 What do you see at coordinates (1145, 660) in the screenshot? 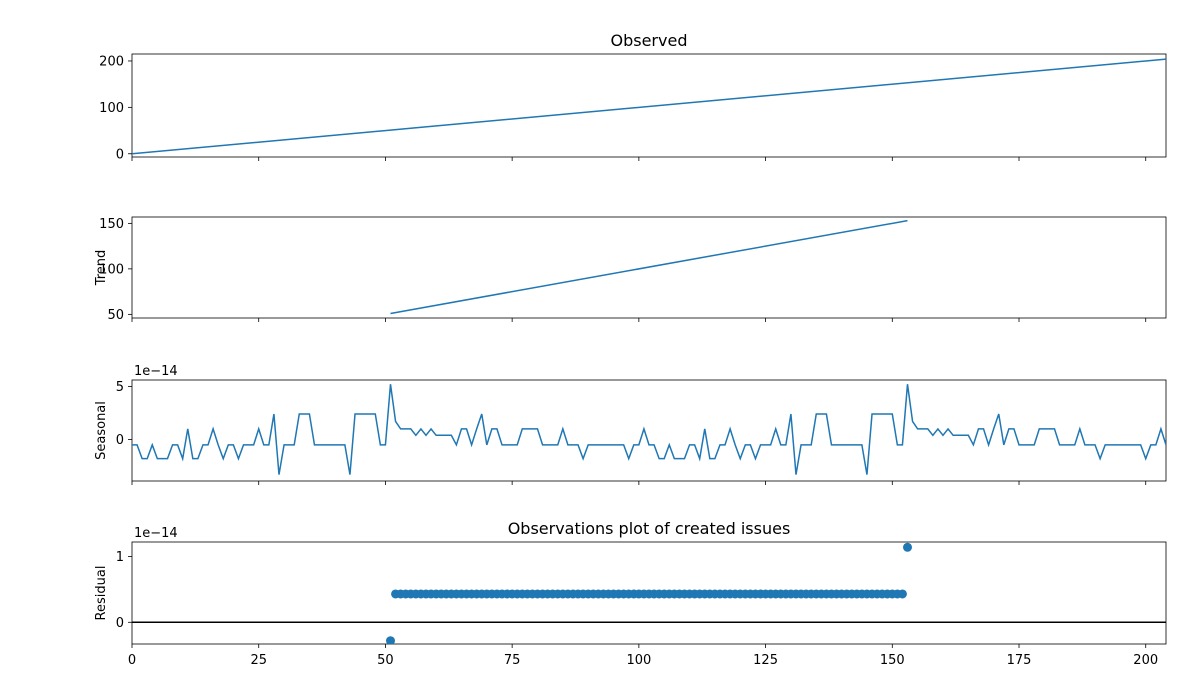
I see `x-tick-label: 200` at bounding box center [1145, 660].